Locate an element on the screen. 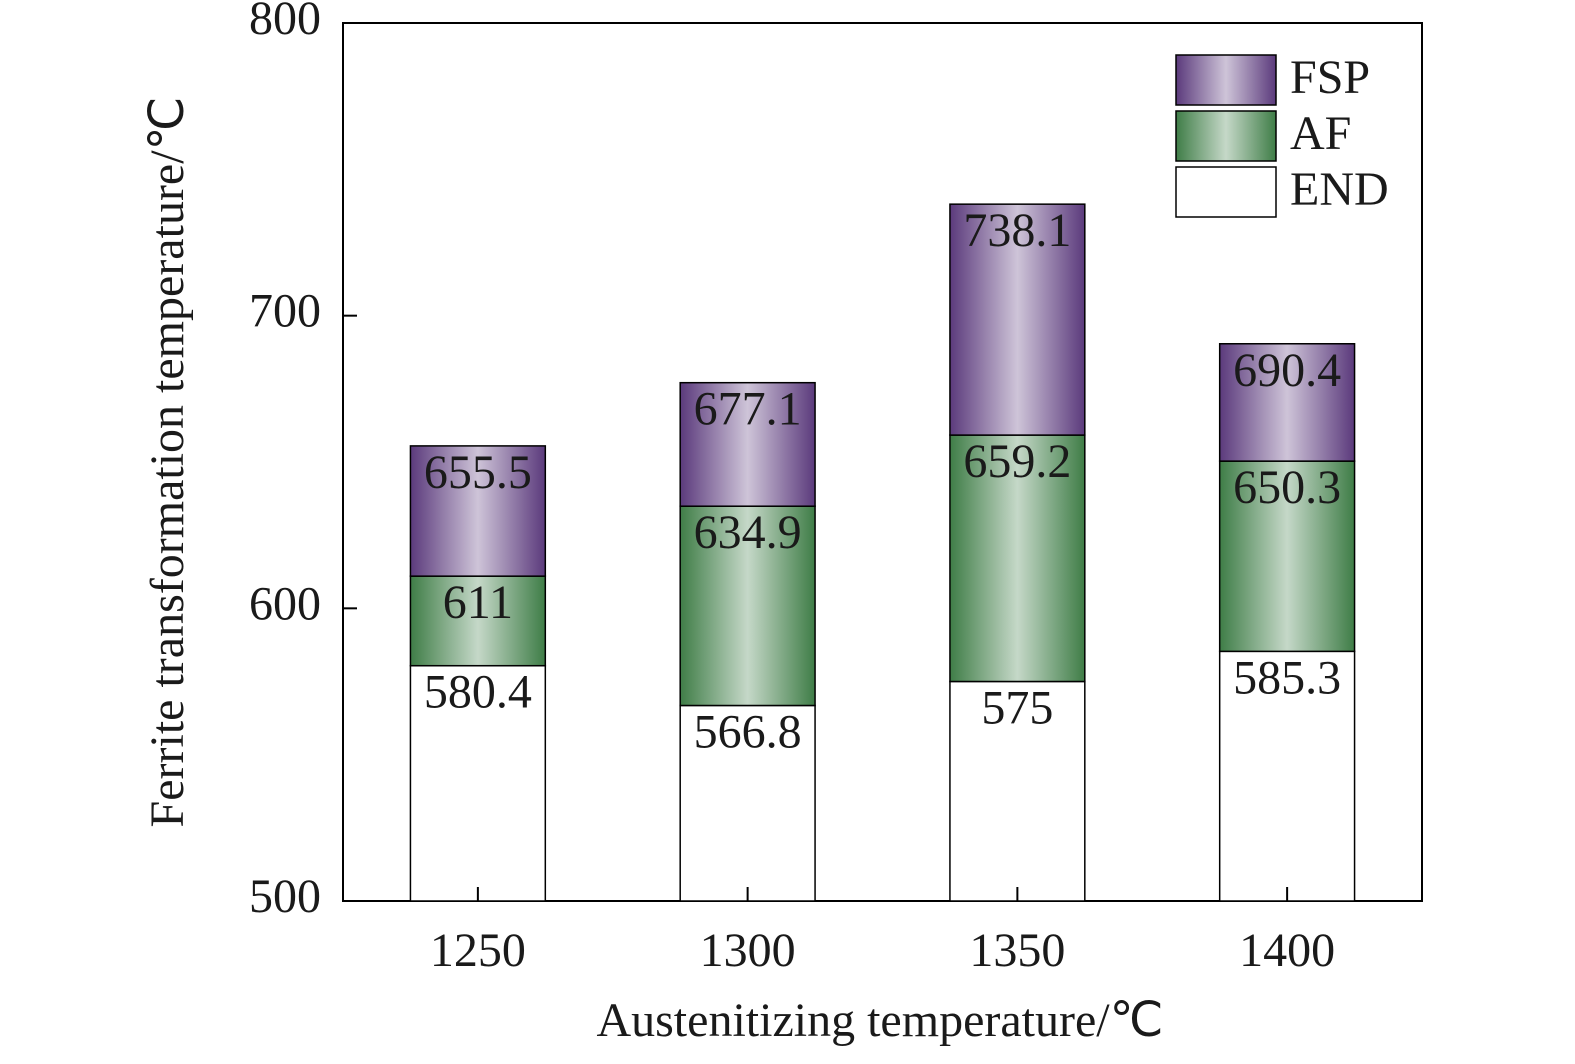 The height and width of the screenshot is (1064, 1575). x-tick-label: 1400 is located at coordinates (1287, 950).